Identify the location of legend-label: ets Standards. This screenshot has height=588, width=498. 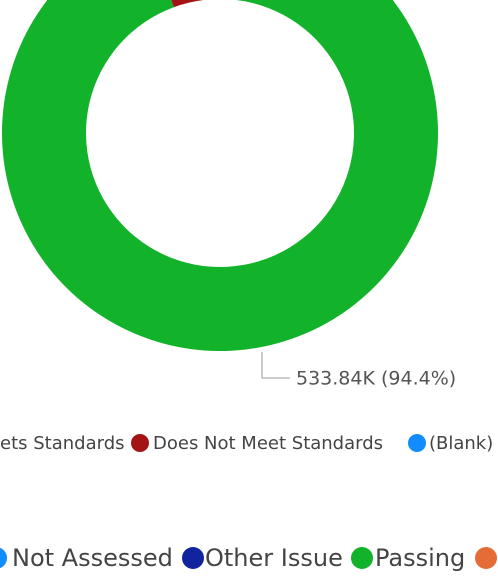
(62, 443).